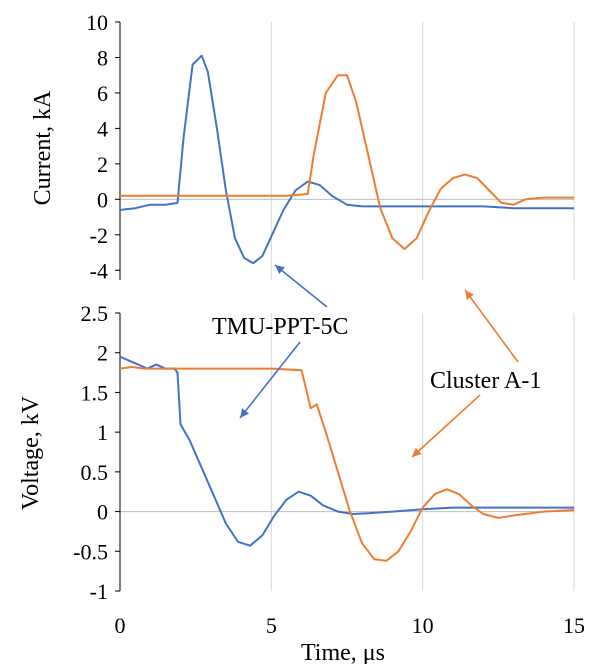  Describe the element at coordinates (417, 452) in the screenshot. I see `cluster-arrowhead-lower` at that location.